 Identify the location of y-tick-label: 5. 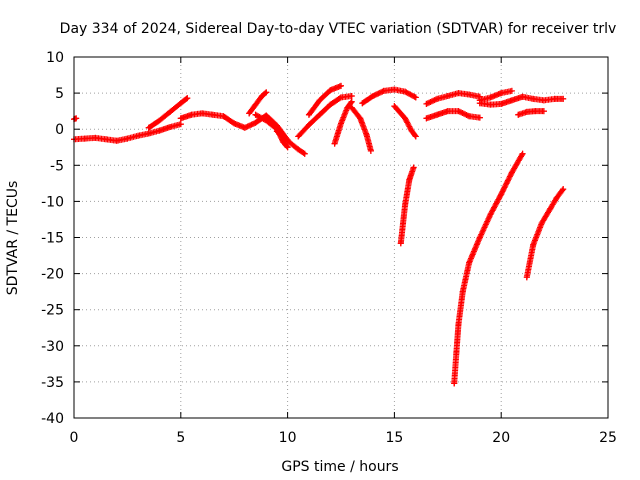
(59, 94).